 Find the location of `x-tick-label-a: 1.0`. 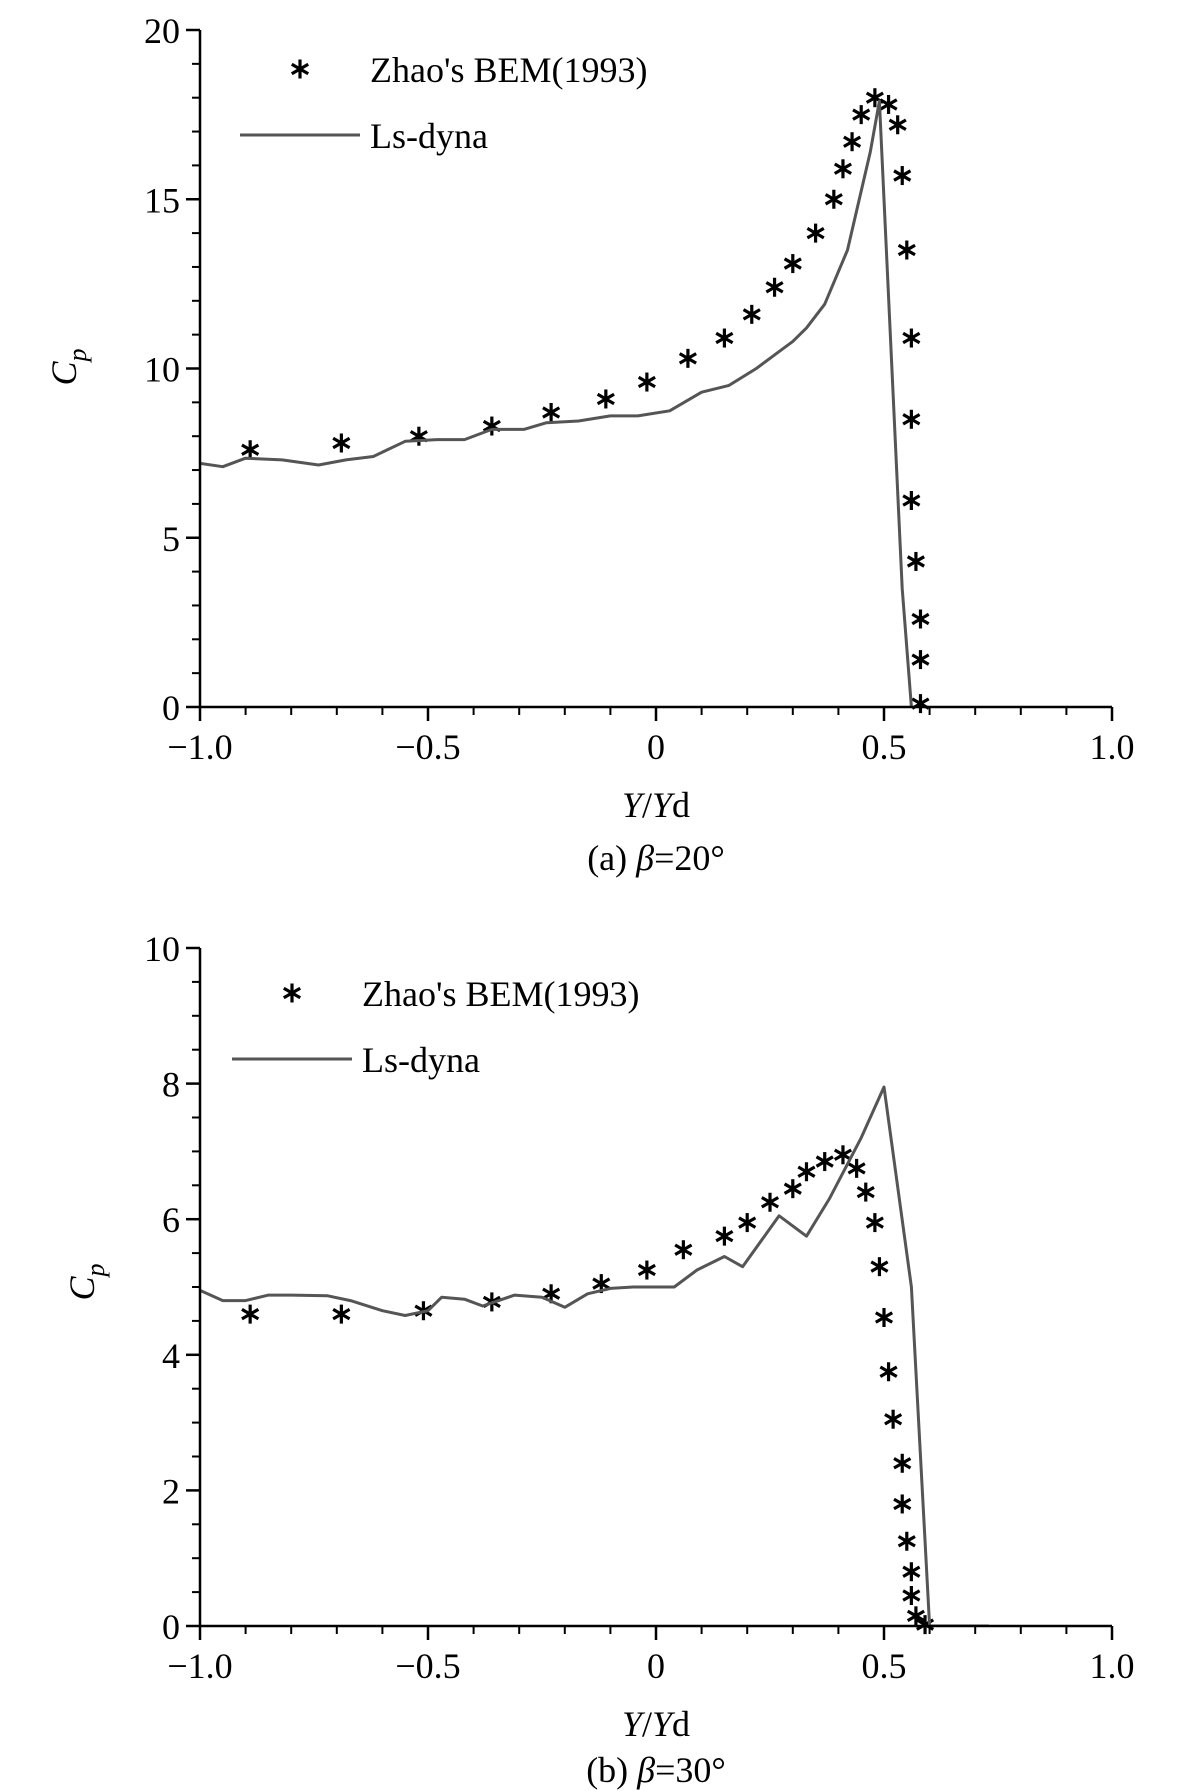

x-tick-label-a: 1.0 is located at coordinates (1112, 747).